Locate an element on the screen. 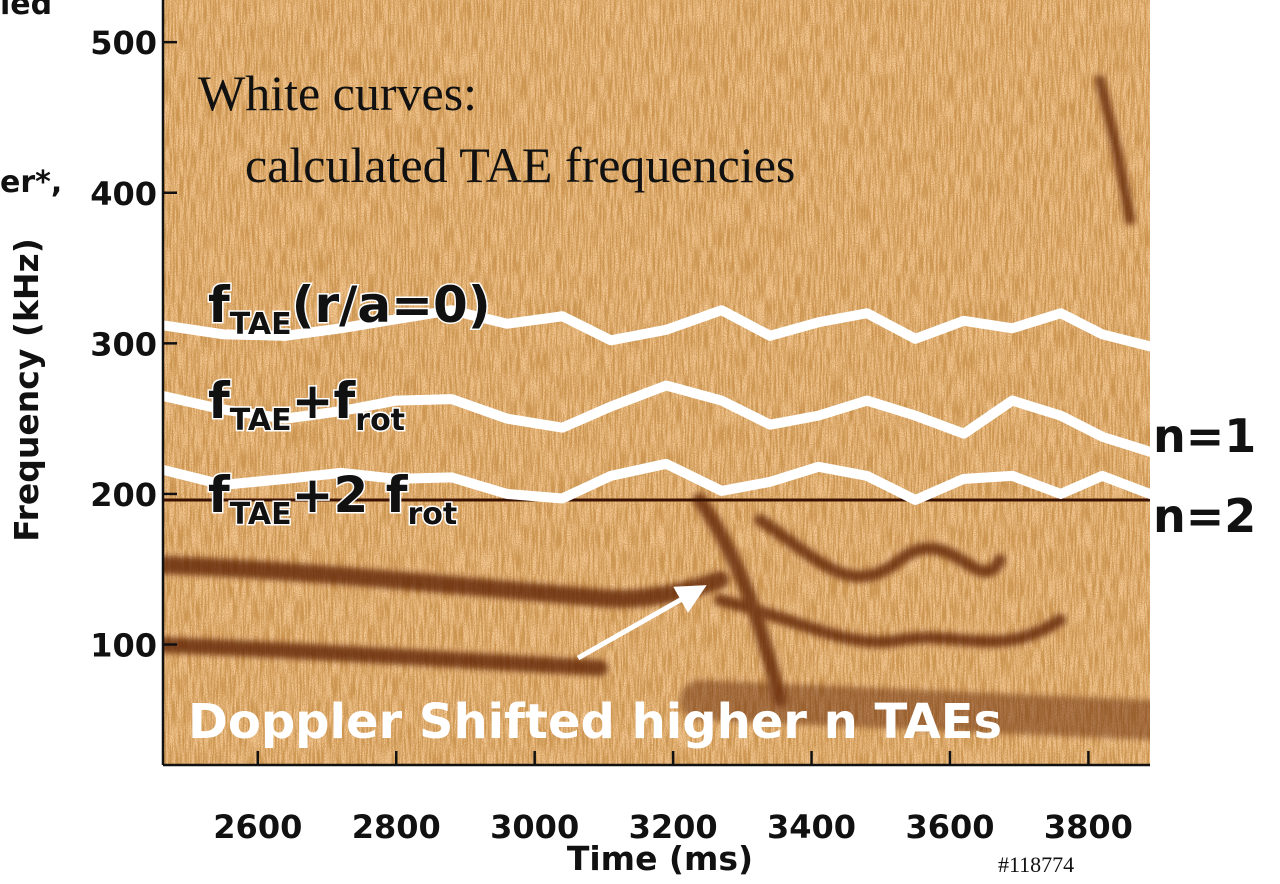 The width and height of the screenshot is (1280, 884). y-tick-label: 400 is located at coordinates (123, 194).